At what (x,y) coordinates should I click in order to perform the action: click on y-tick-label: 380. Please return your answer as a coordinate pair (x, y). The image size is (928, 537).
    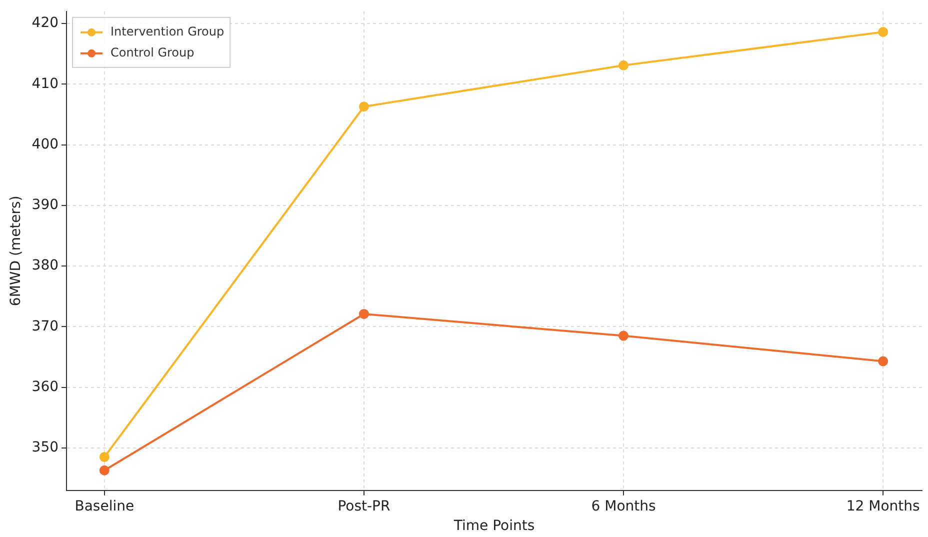
    Looking at the image, I should click on (45, 266).